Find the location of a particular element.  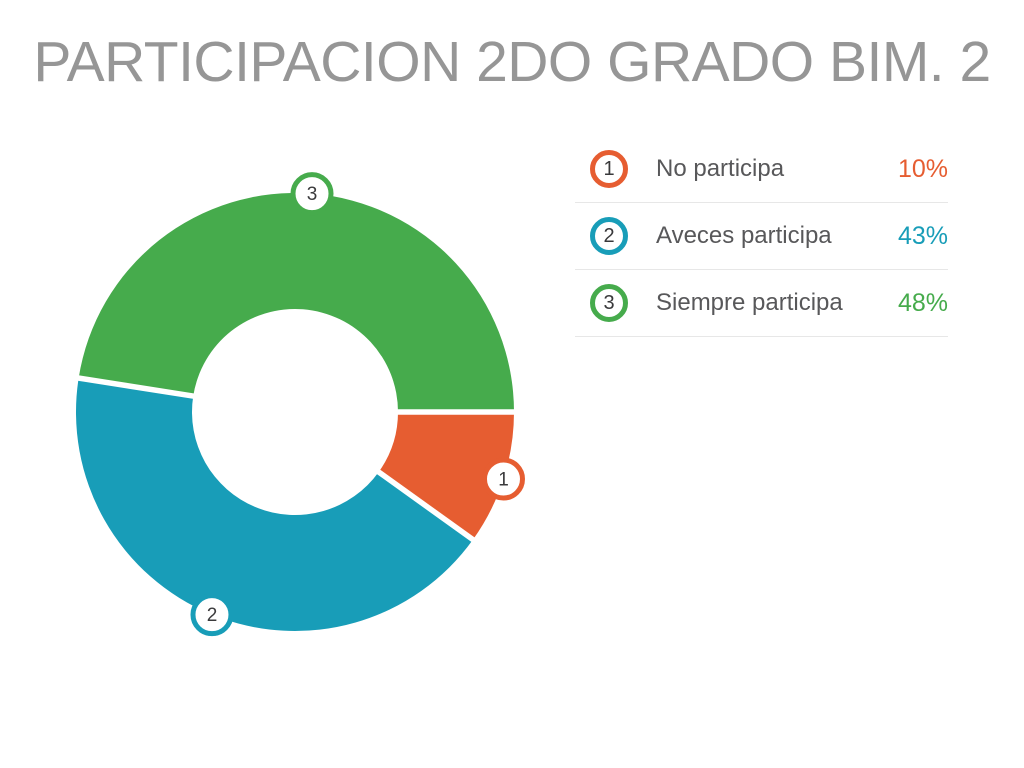

legend-badge-3: 3 is located at coordinates (609, 303).